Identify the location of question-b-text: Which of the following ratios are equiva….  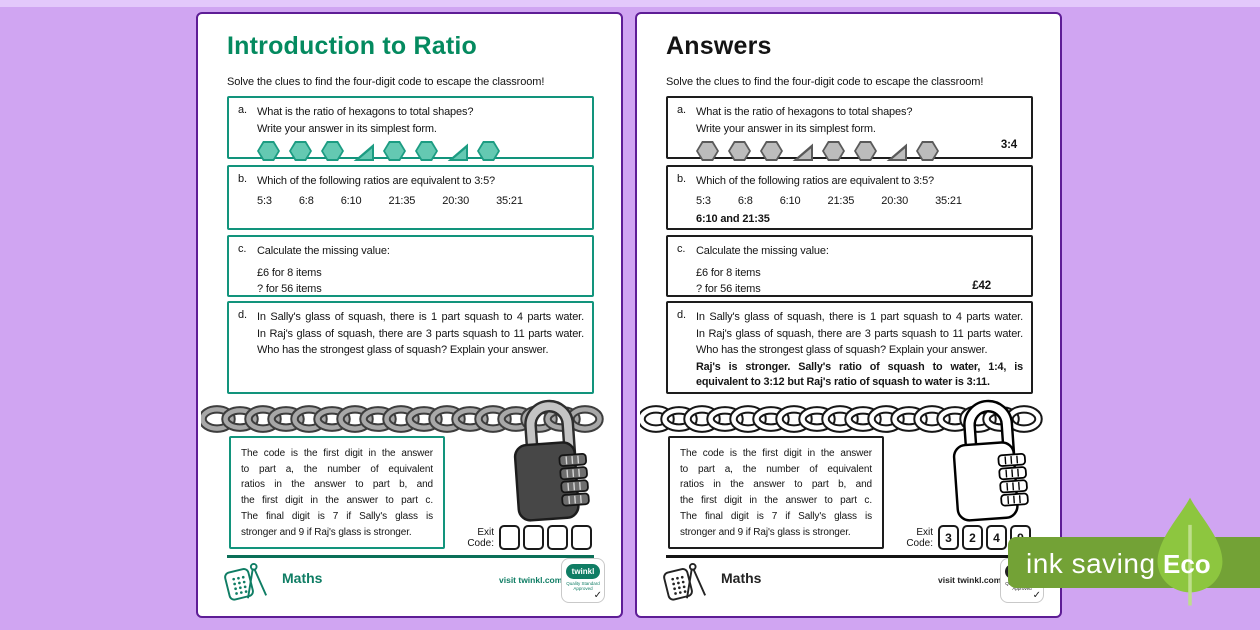
(376, 181).